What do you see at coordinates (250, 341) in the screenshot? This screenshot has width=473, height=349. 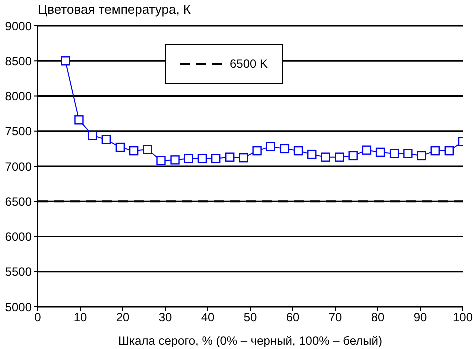 I see `x-axis-title: Шкала серого, % (0% – черный, 100% – белый)` at bounding box center [250, 341].